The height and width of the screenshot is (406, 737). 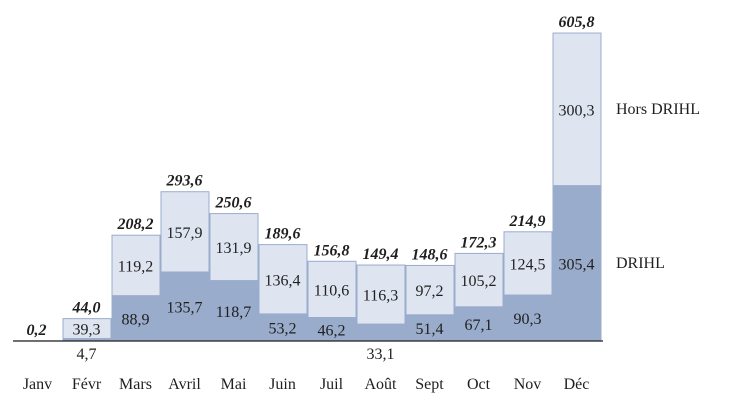 What do you see at coordinates (430, 254) in the screenshot?
I see `total-label-sept: 148,6` at bounding box center [430, 254].